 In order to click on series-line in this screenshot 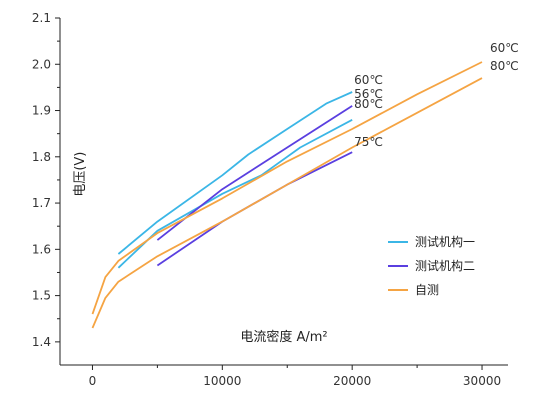, I will do `click(254, 173)`.